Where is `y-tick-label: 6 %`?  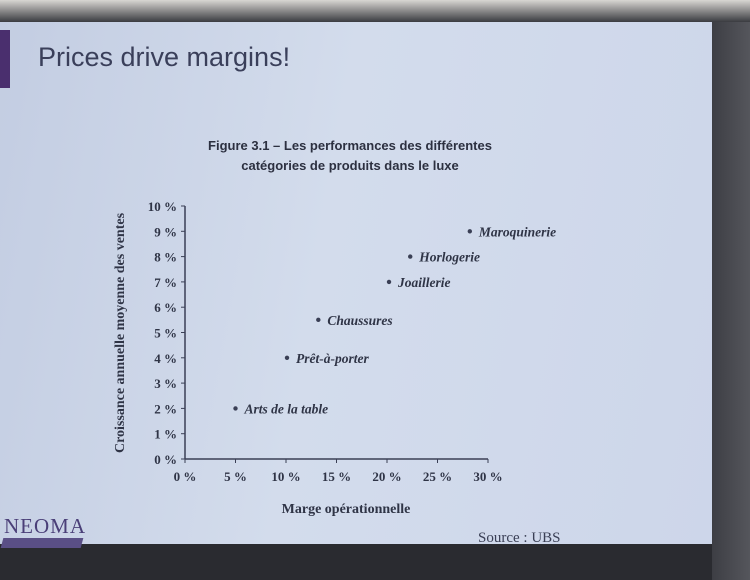 y-tick-label: 6 % is located at coordinates (165, 307).